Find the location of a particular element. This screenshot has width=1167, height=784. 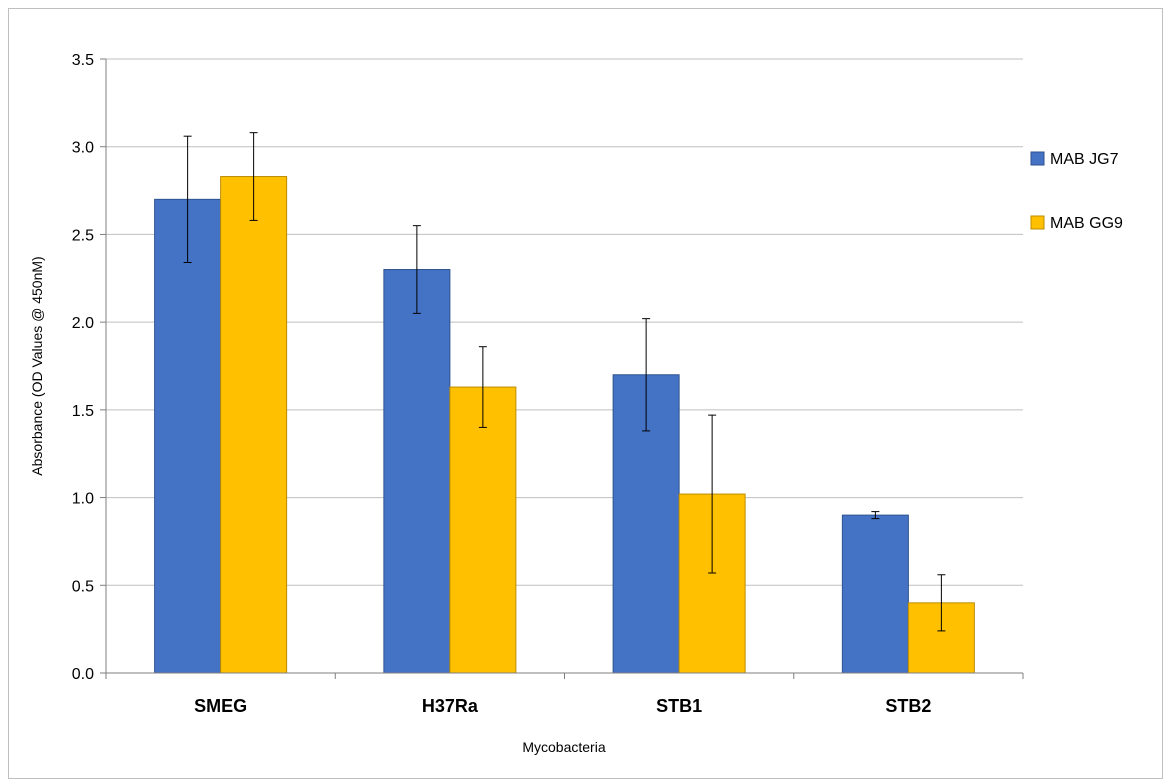

bar-mab-jg7-h37ra is located at coordinates (417, 471).